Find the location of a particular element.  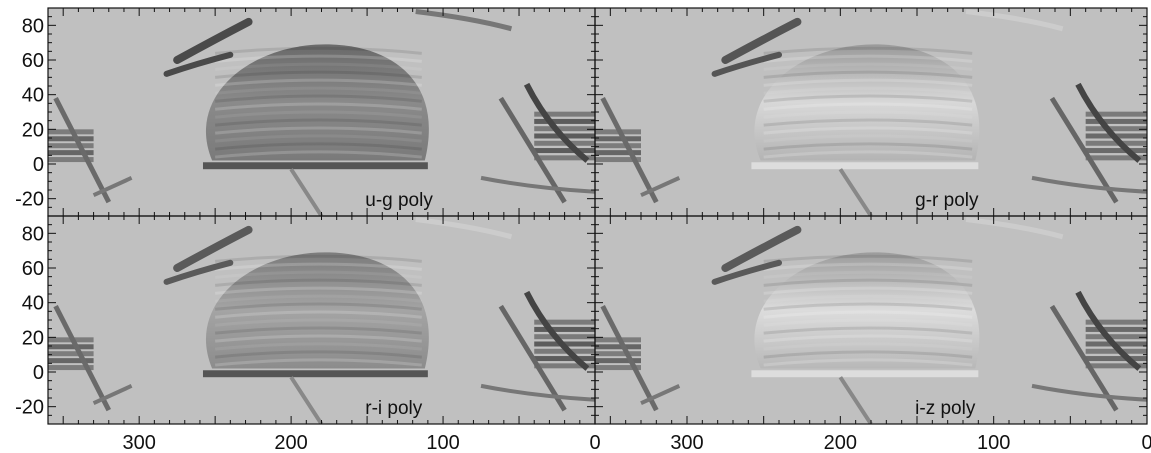

panel-label: i-z poly is located at coordinates (945, 408).